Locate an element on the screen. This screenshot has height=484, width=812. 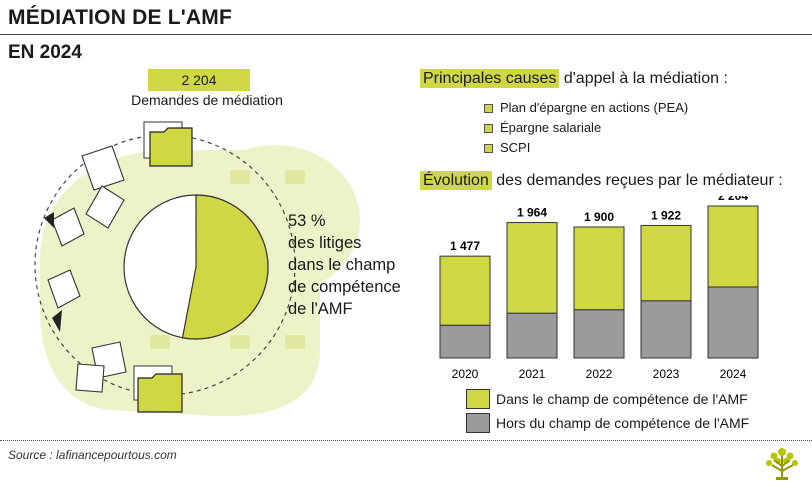
pie-caption-line-3: de compétence is located at coordinates (344, 287).